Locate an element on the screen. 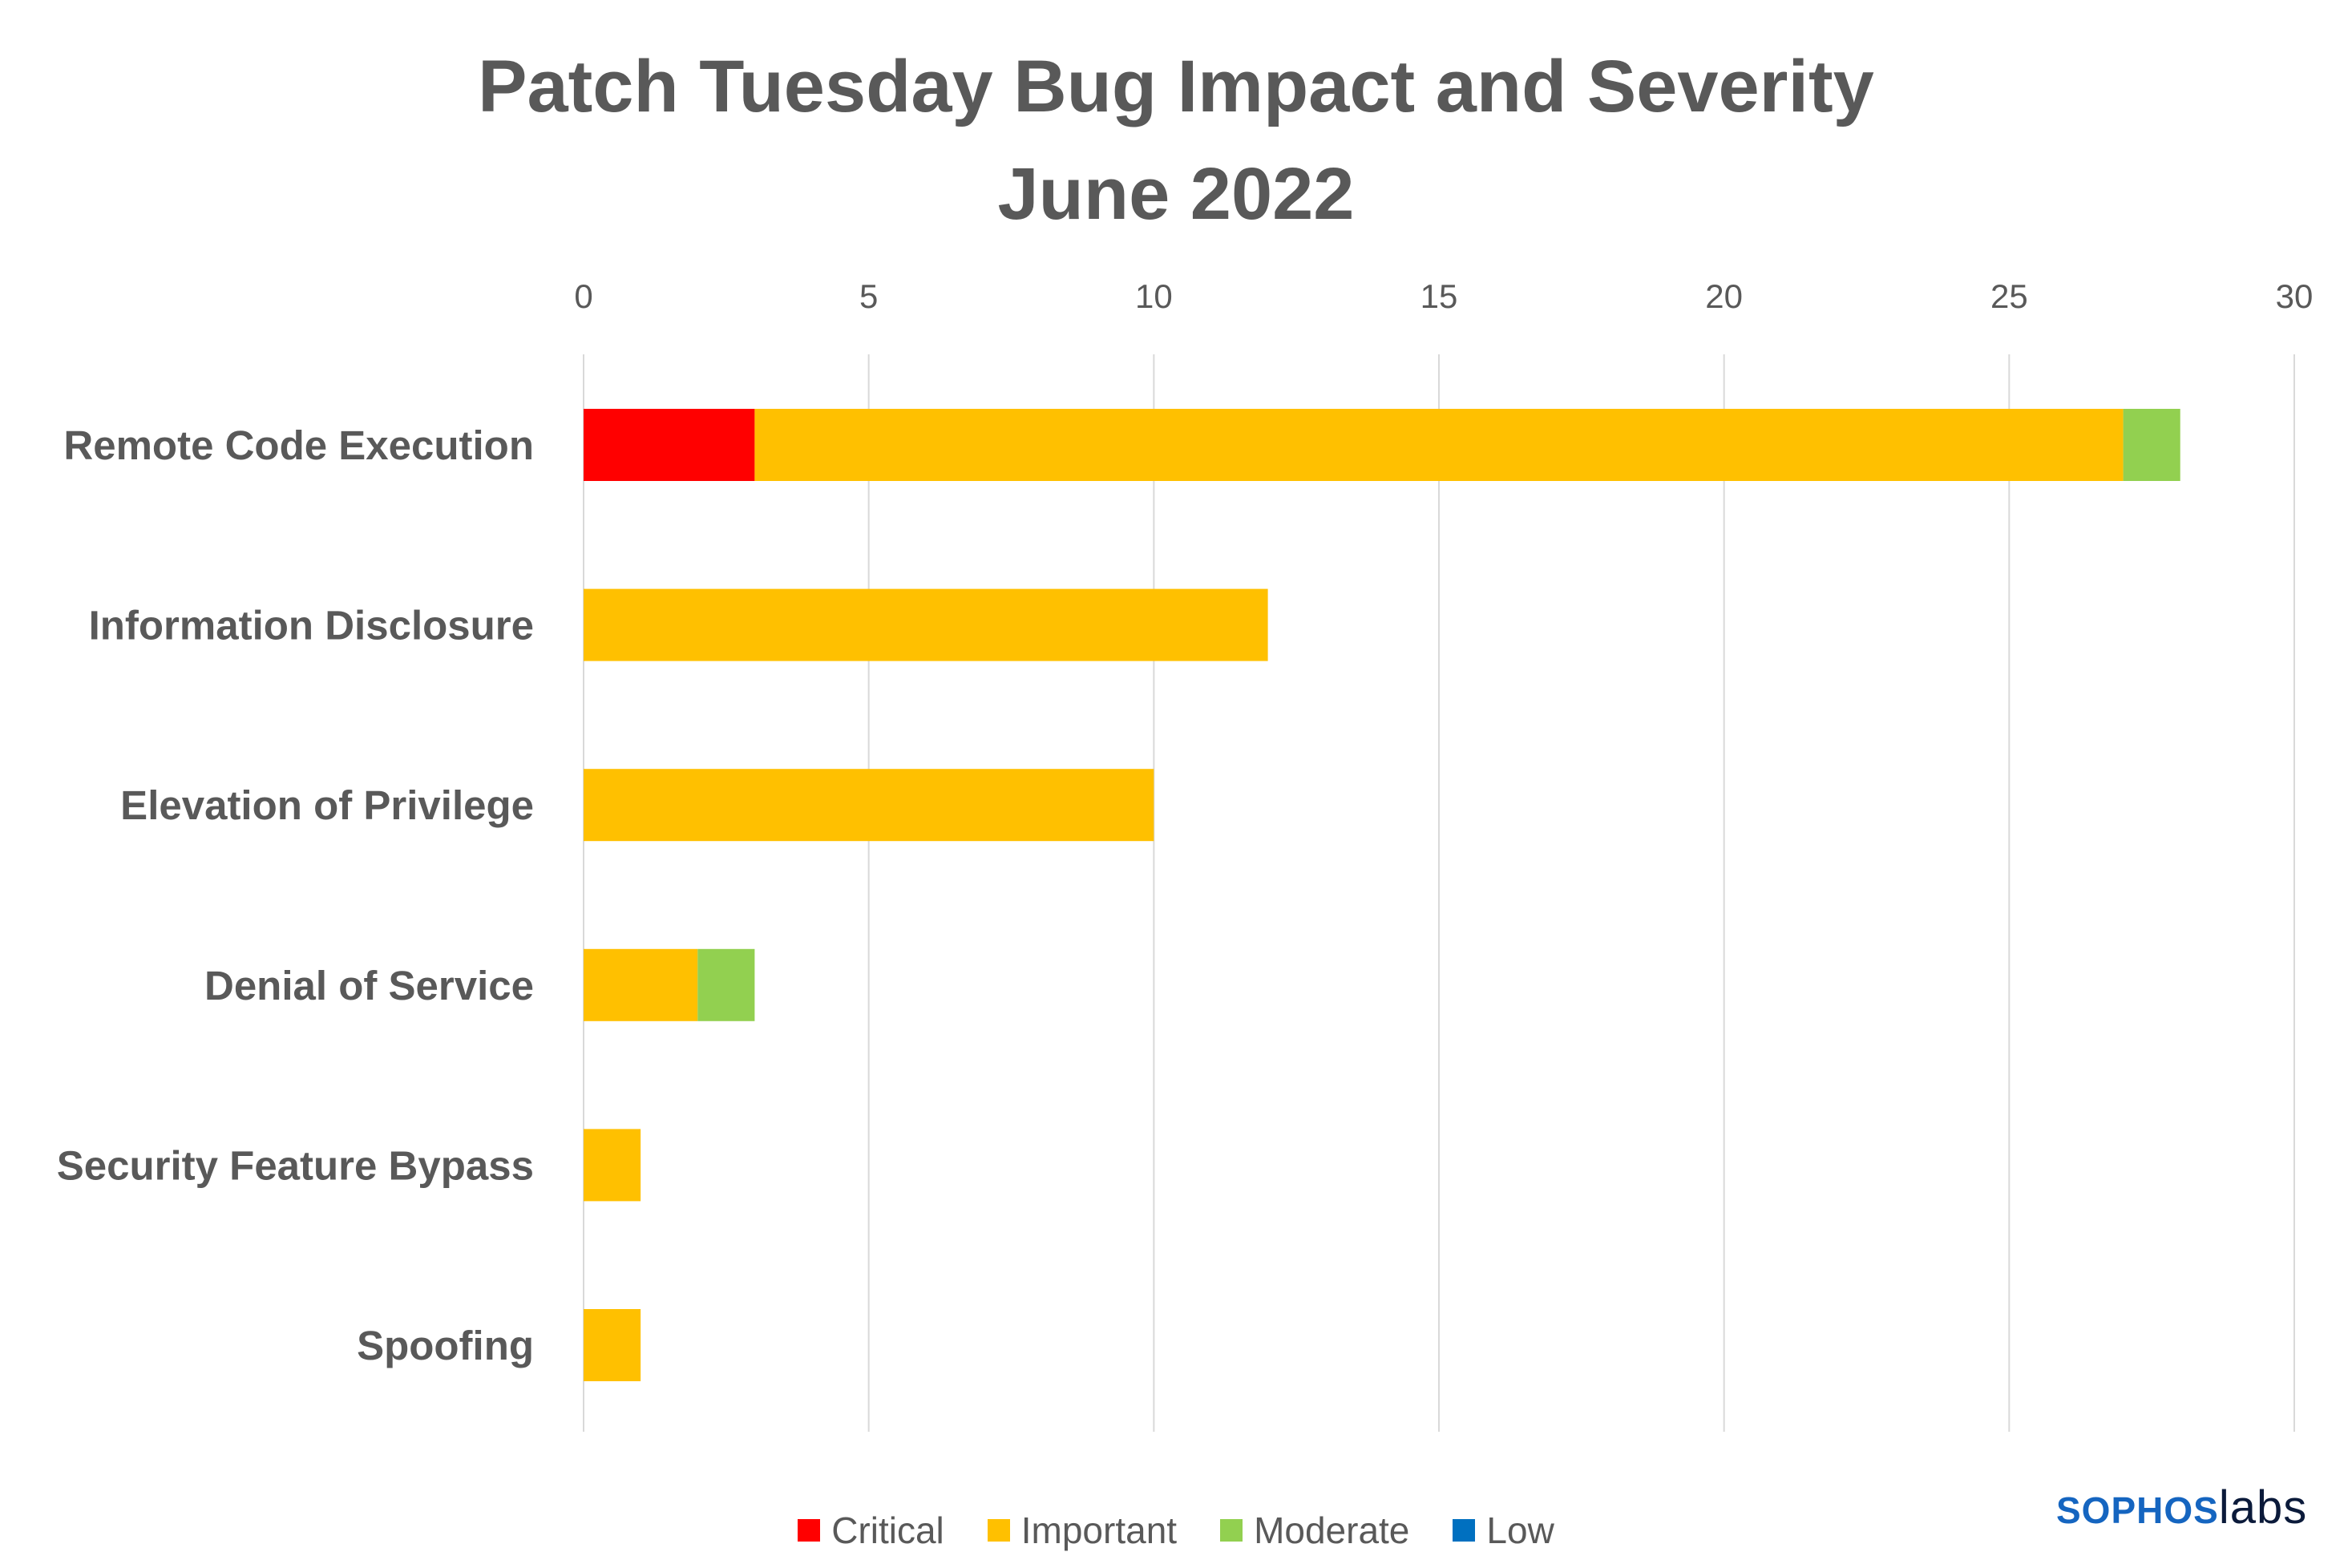 The height and width of the screenshot is (1568, 2352). sophoslabs-logo: SOPHOSlabs is located at coordinates (2181, 1508).